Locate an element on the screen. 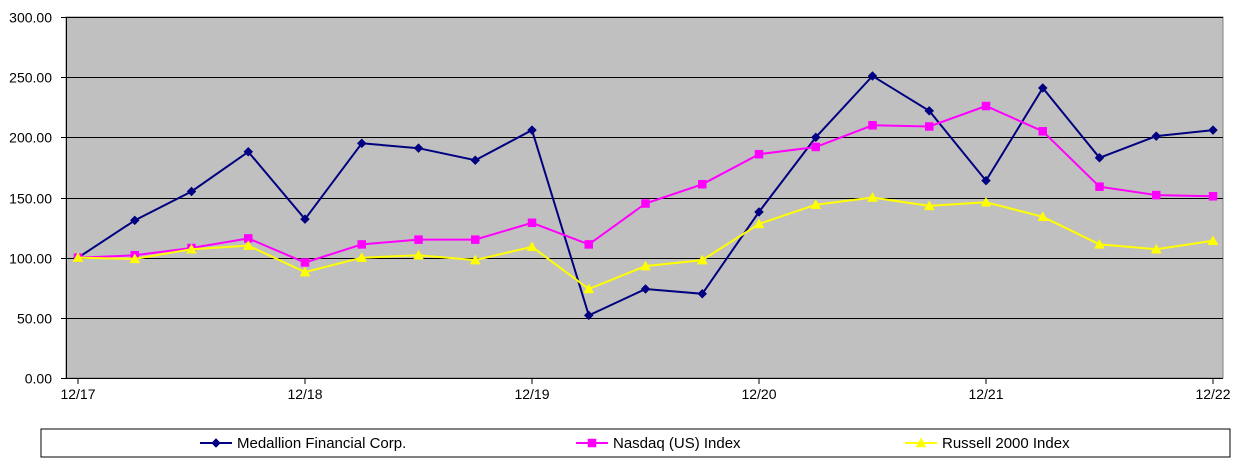 This screenshot has height=465, width=1237. legend-item: Nasdaq (US) Index is located at coordinates (658, 443).